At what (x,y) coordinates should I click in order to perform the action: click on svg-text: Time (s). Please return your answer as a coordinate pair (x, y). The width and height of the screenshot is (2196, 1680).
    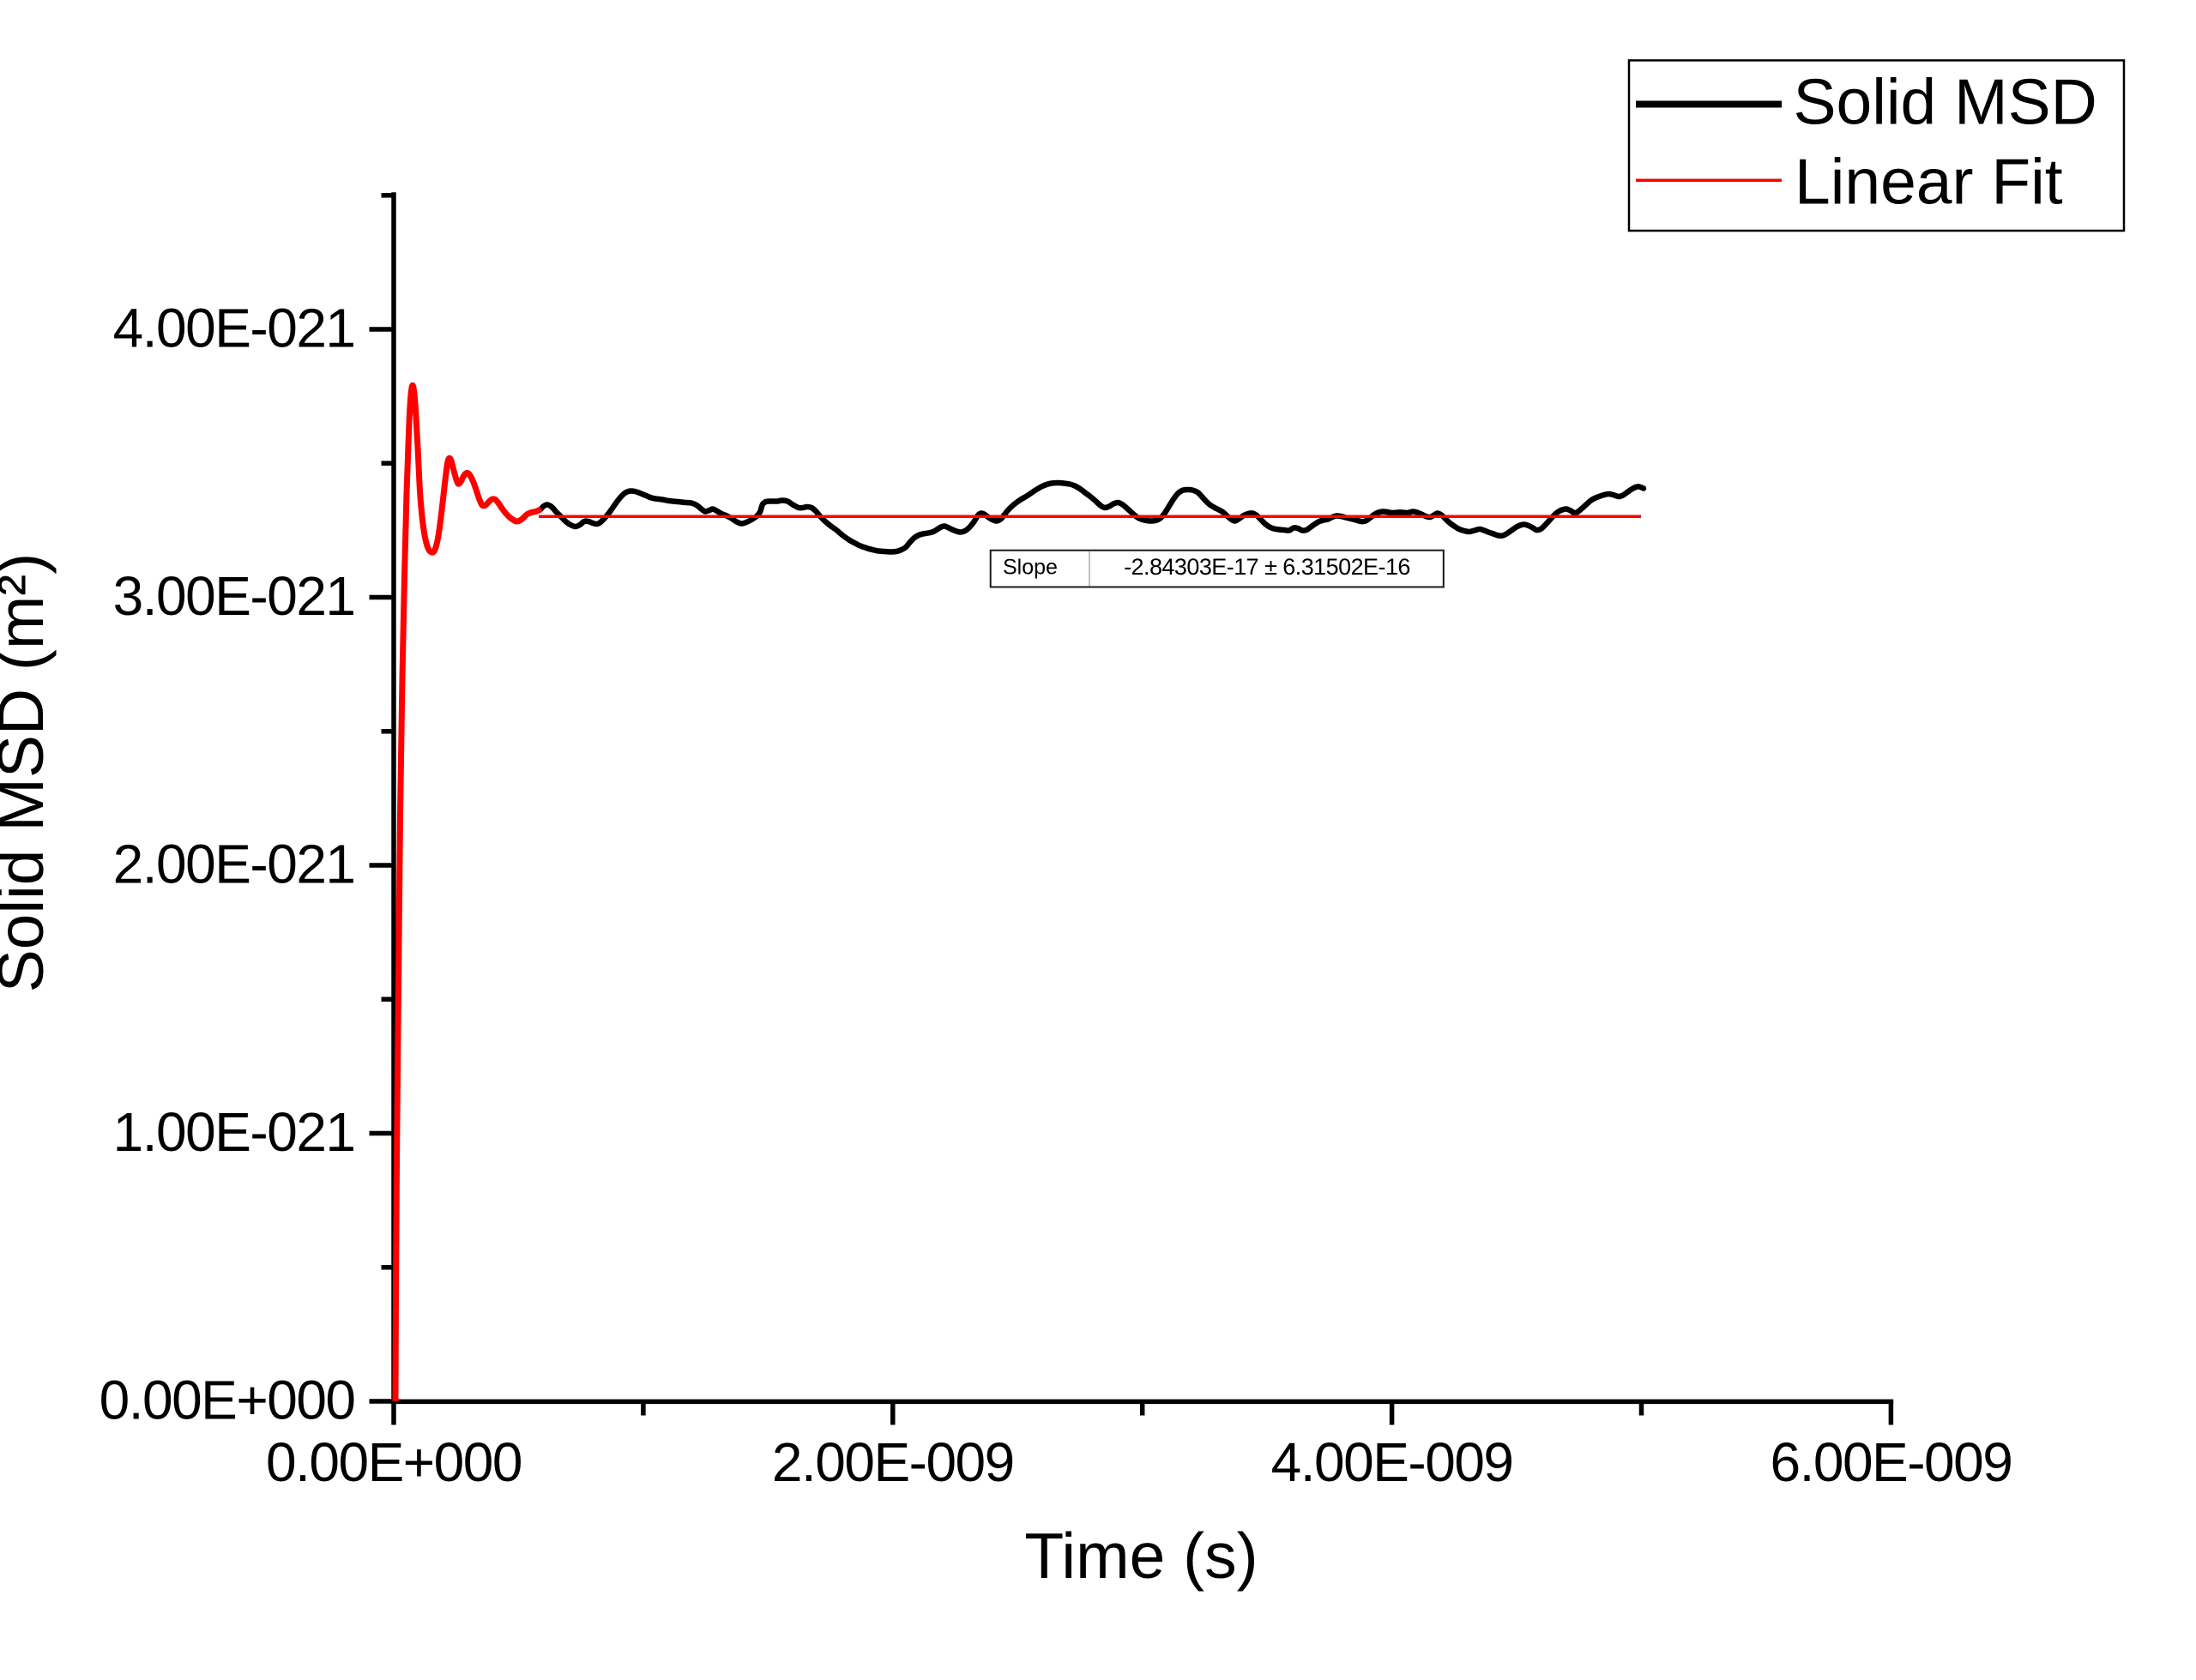
    Looking at the image, I should click on (1141, 1556).